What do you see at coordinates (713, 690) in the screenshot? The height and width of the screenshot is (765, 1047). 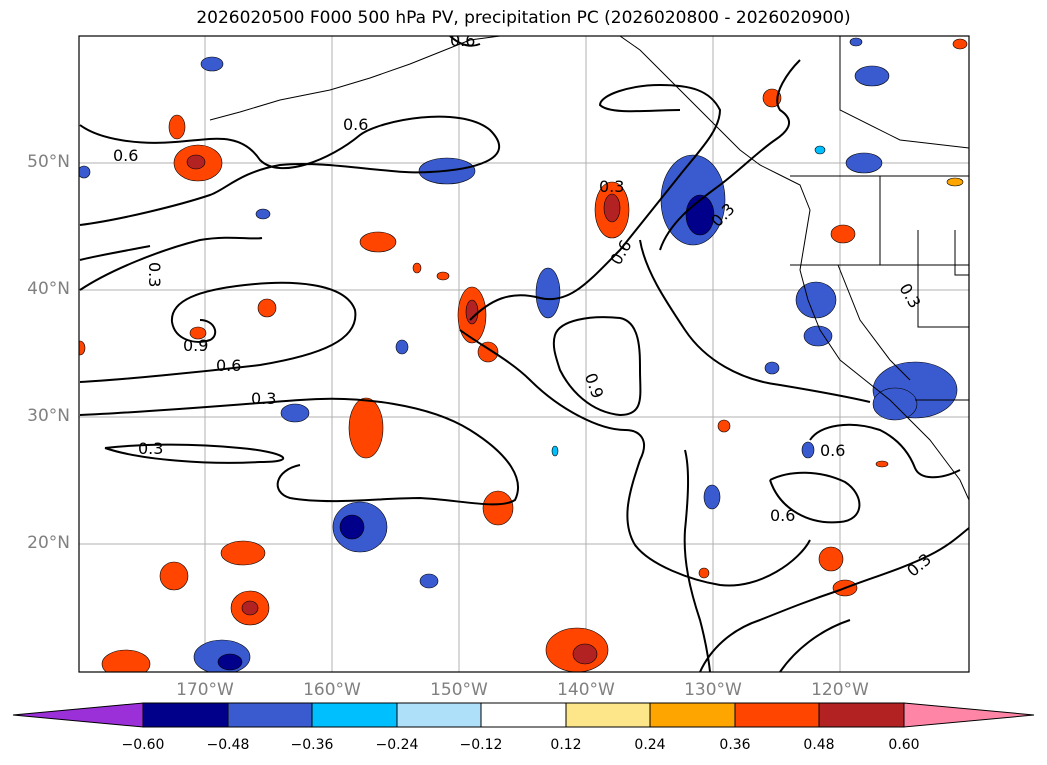 I see `lon-label: 130°W` at bounding box center [713, 690].